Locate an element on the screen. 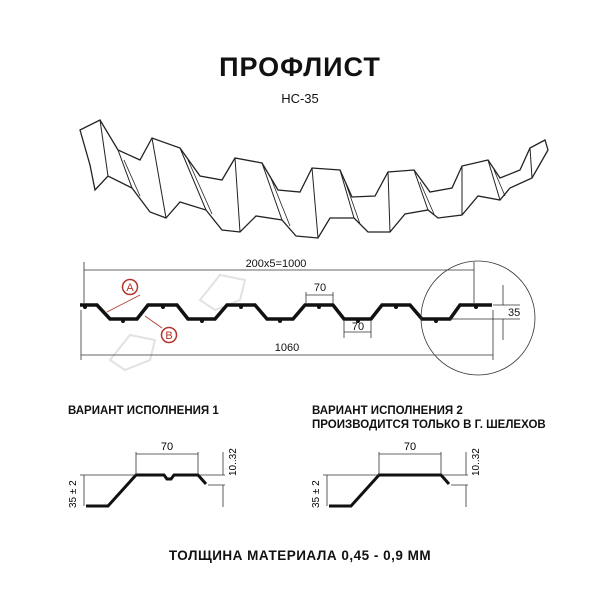  watermark-logo is located at coordinates (177, 322).